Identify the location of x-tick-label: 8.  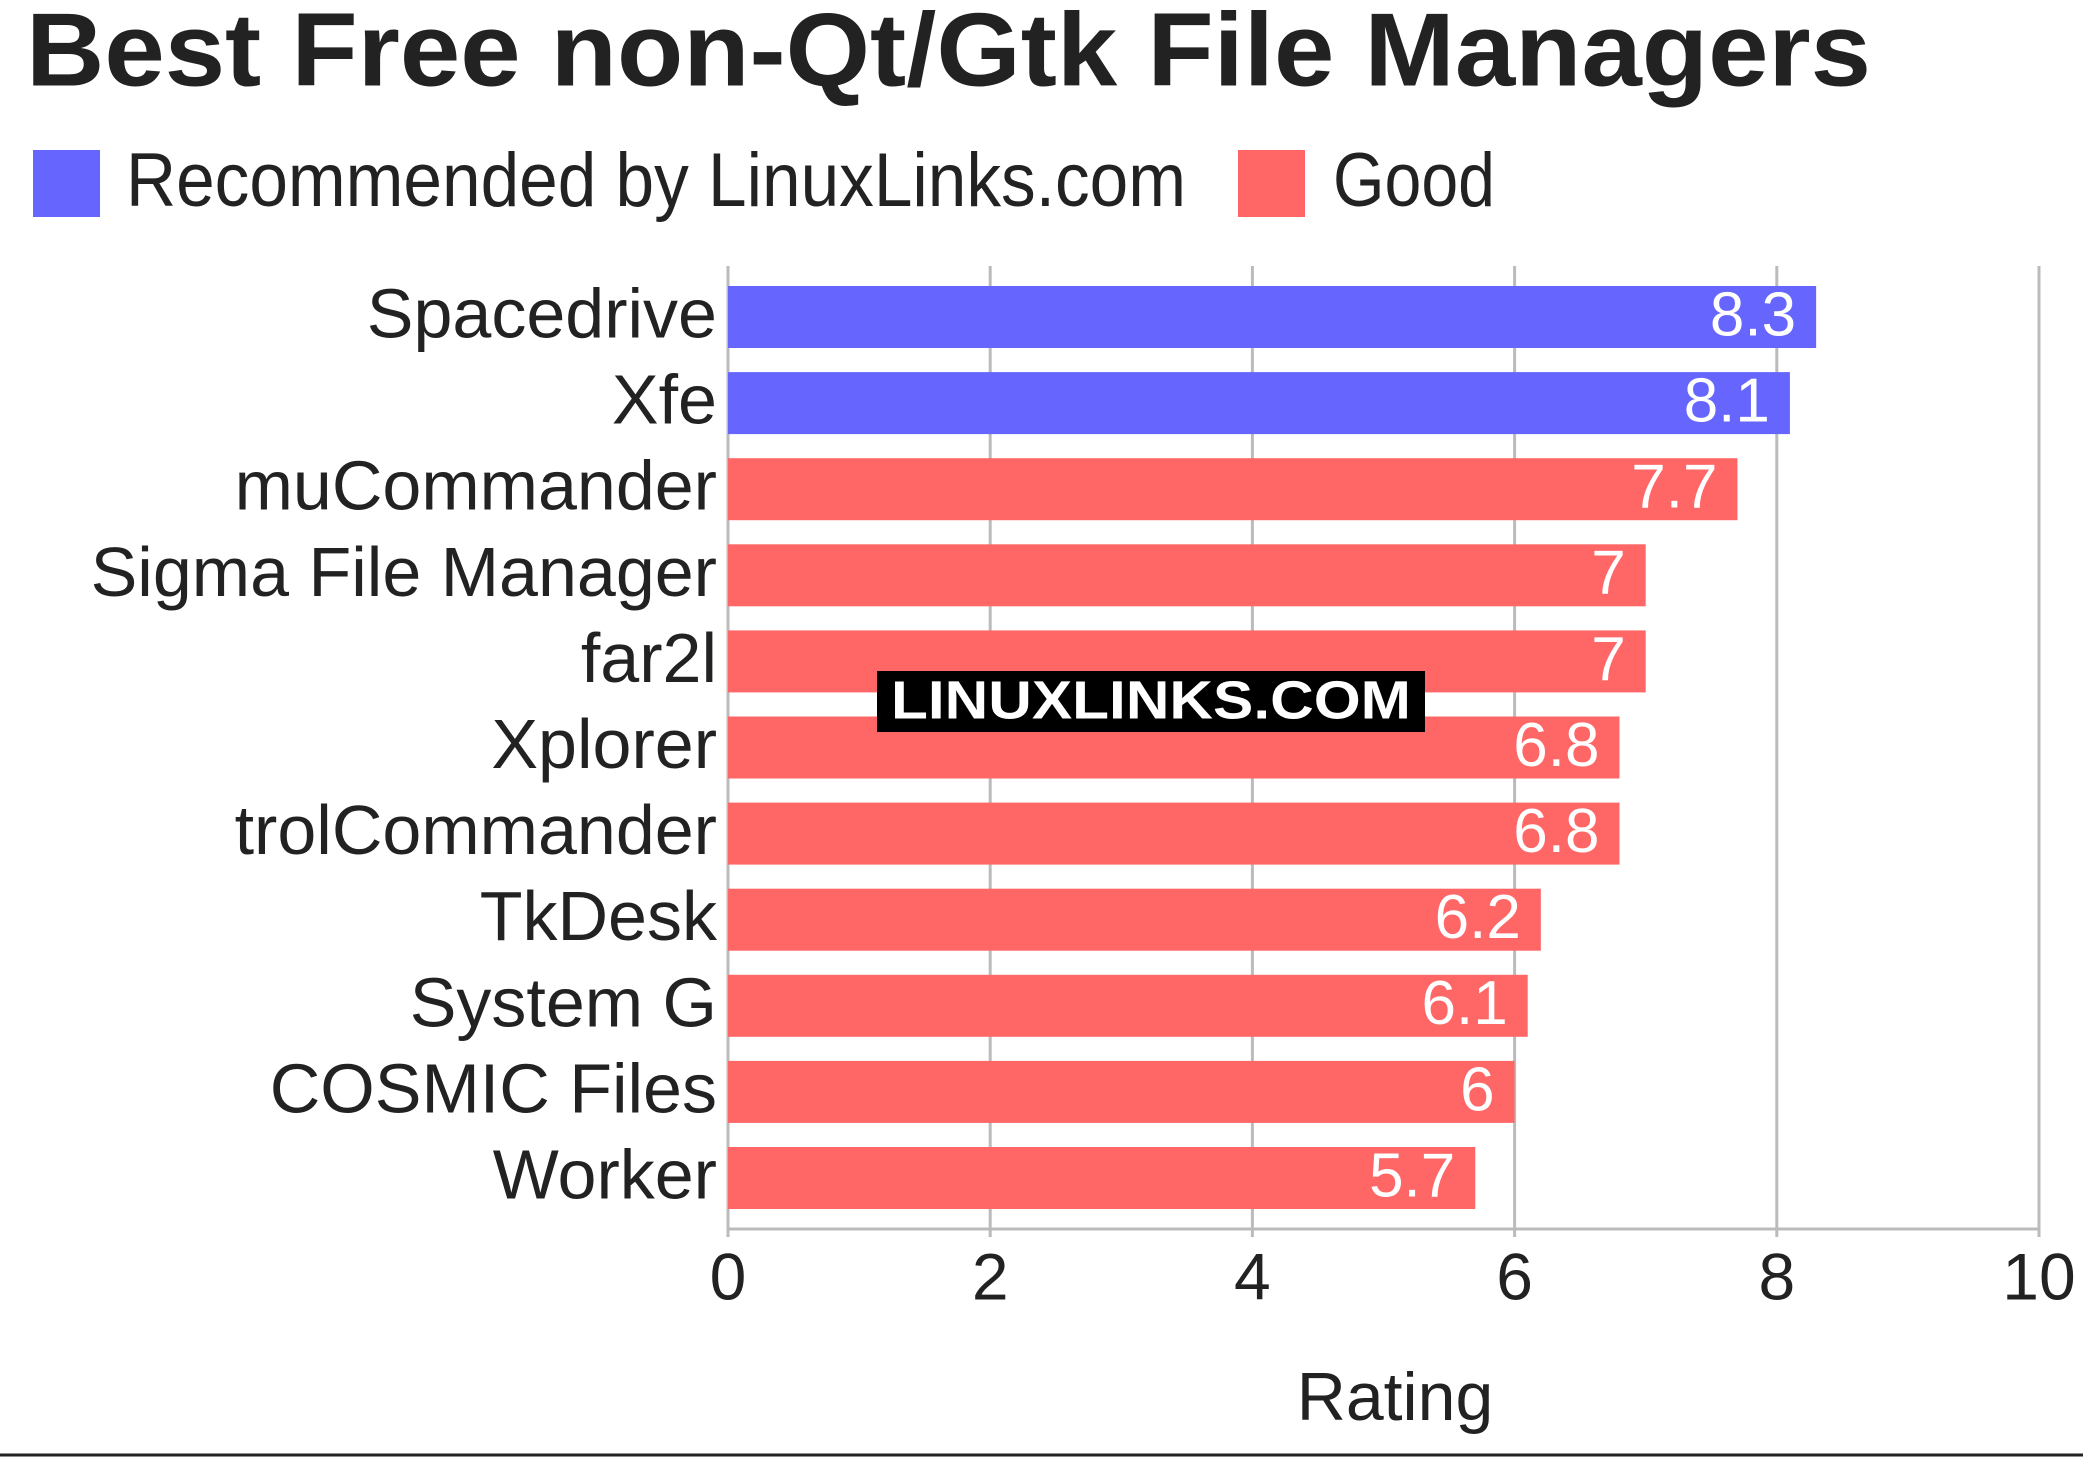
(1776, 1276).